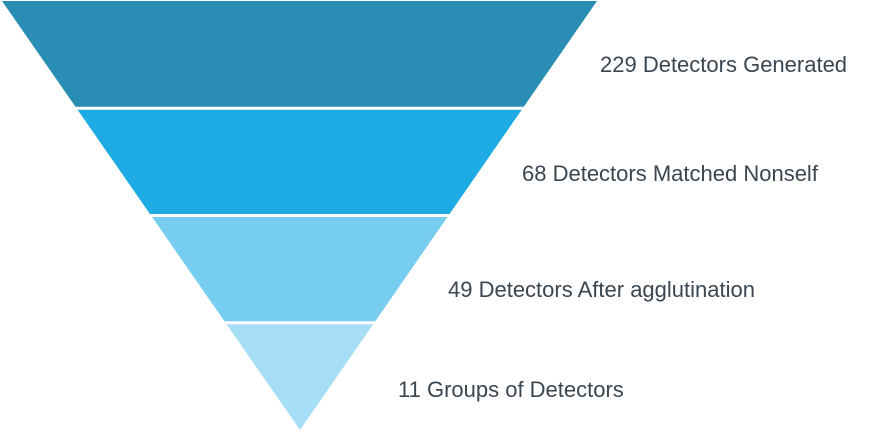 The image size is (880, 434). Describe the element at coordinates (511, 389) in the screenshot. I see `stage-label-4: 11 Groups of Detectors` at that location.